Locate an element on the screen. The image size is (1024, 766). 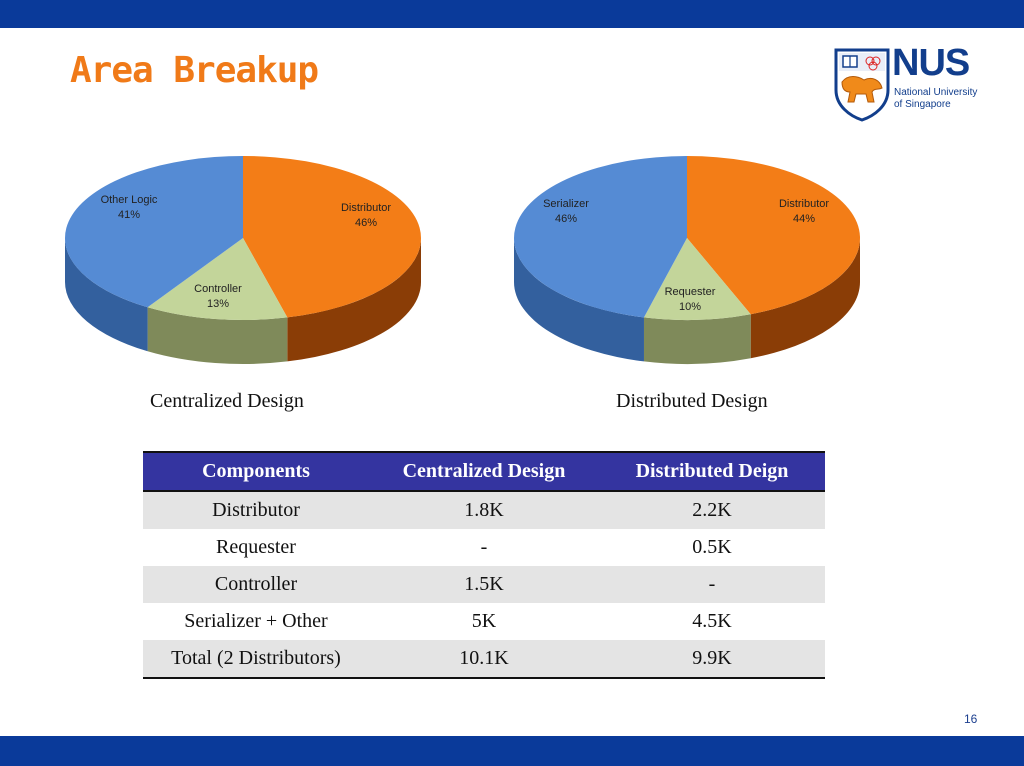
pie-chart-distributed: Distributor 44% Requester 10% Serializer 46% is located at coordinates (686, 260).